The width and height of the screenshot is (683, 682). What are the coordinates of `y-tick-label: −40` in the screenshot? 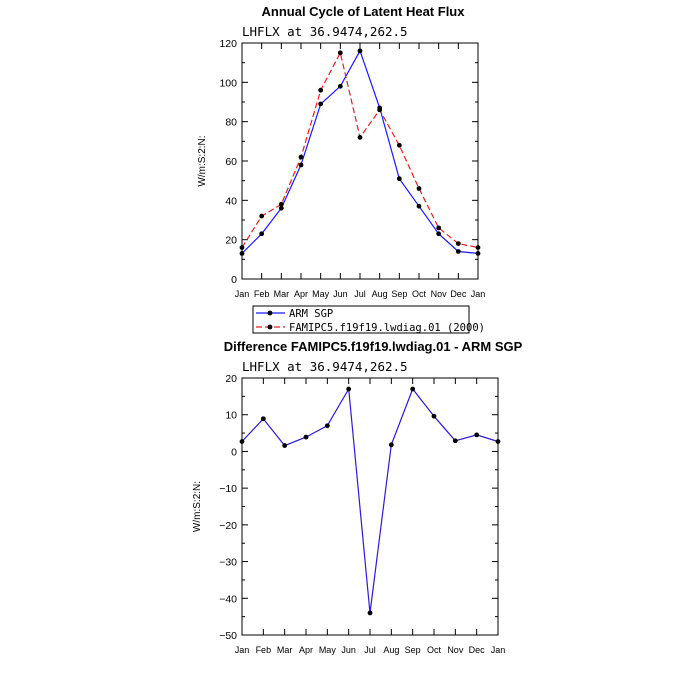 It's located at (228, 599).